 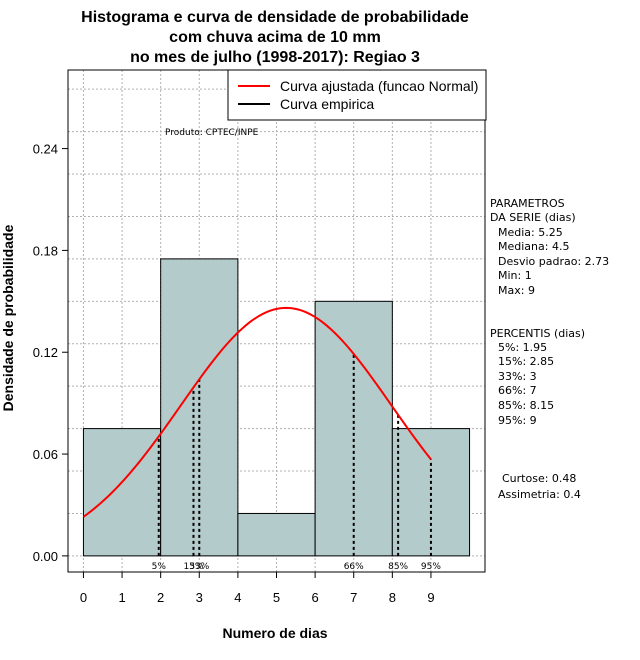 What do you see at coordinates (45, 352) in the screenshot?
I see `y-tick-label-0.12: 0.12` at bounding box center [45, 352].